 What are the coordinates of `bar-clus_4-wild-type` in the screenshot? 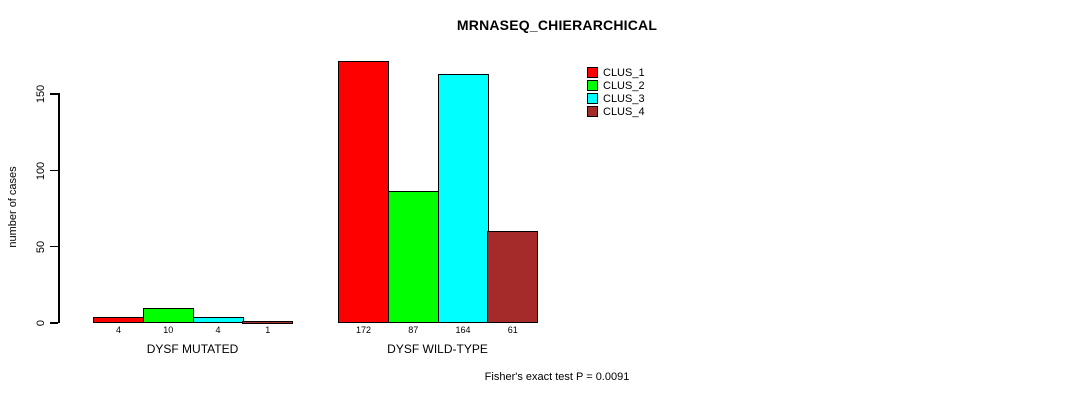 It's located at (513, 277).